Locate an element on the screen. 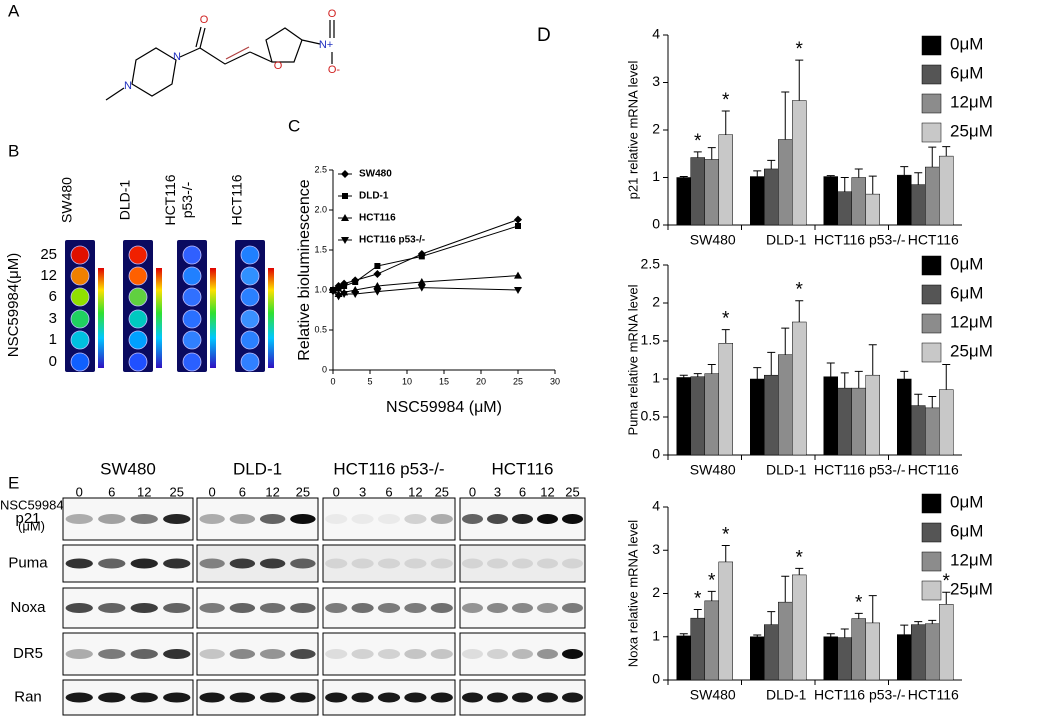 The height and width of the screenshot is (717, 1050). blot-frame is located at coordinates (389, 519).